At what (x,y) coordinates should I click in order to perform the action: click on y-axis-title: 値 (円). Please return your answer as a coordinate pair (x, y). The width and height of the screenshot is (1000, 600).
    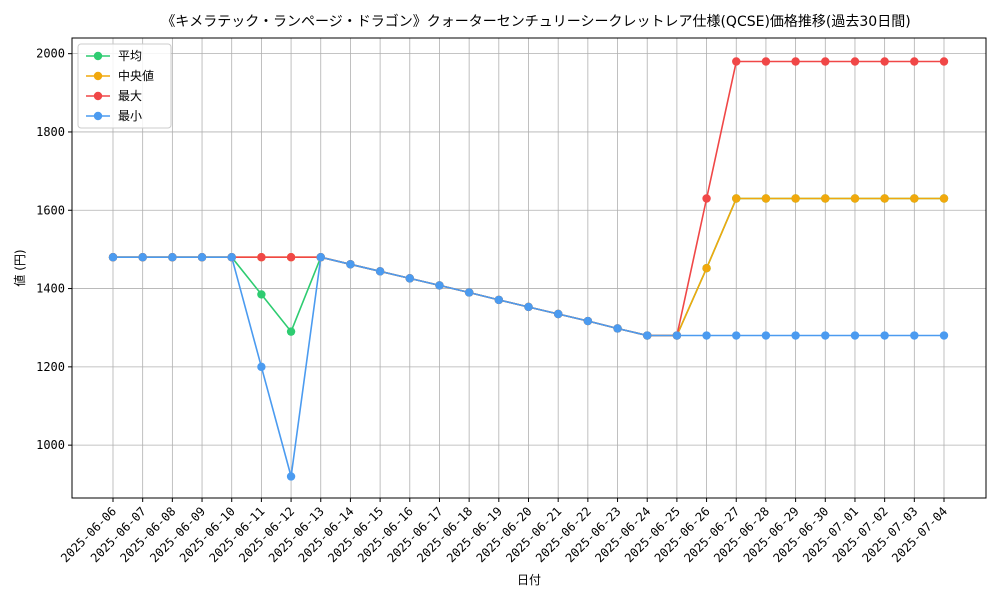
    Looking at the image, I should click on (19, 267).